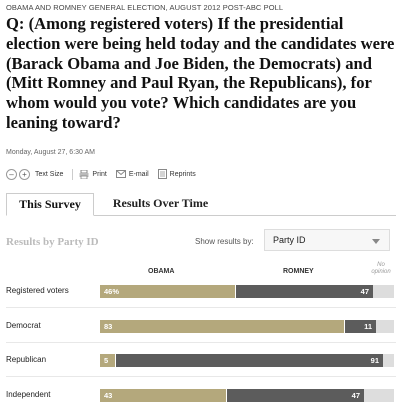 This screenshot has width=402, height=420. I want to click on chart-row: Registered voters 46% 47, so click(201, 291).